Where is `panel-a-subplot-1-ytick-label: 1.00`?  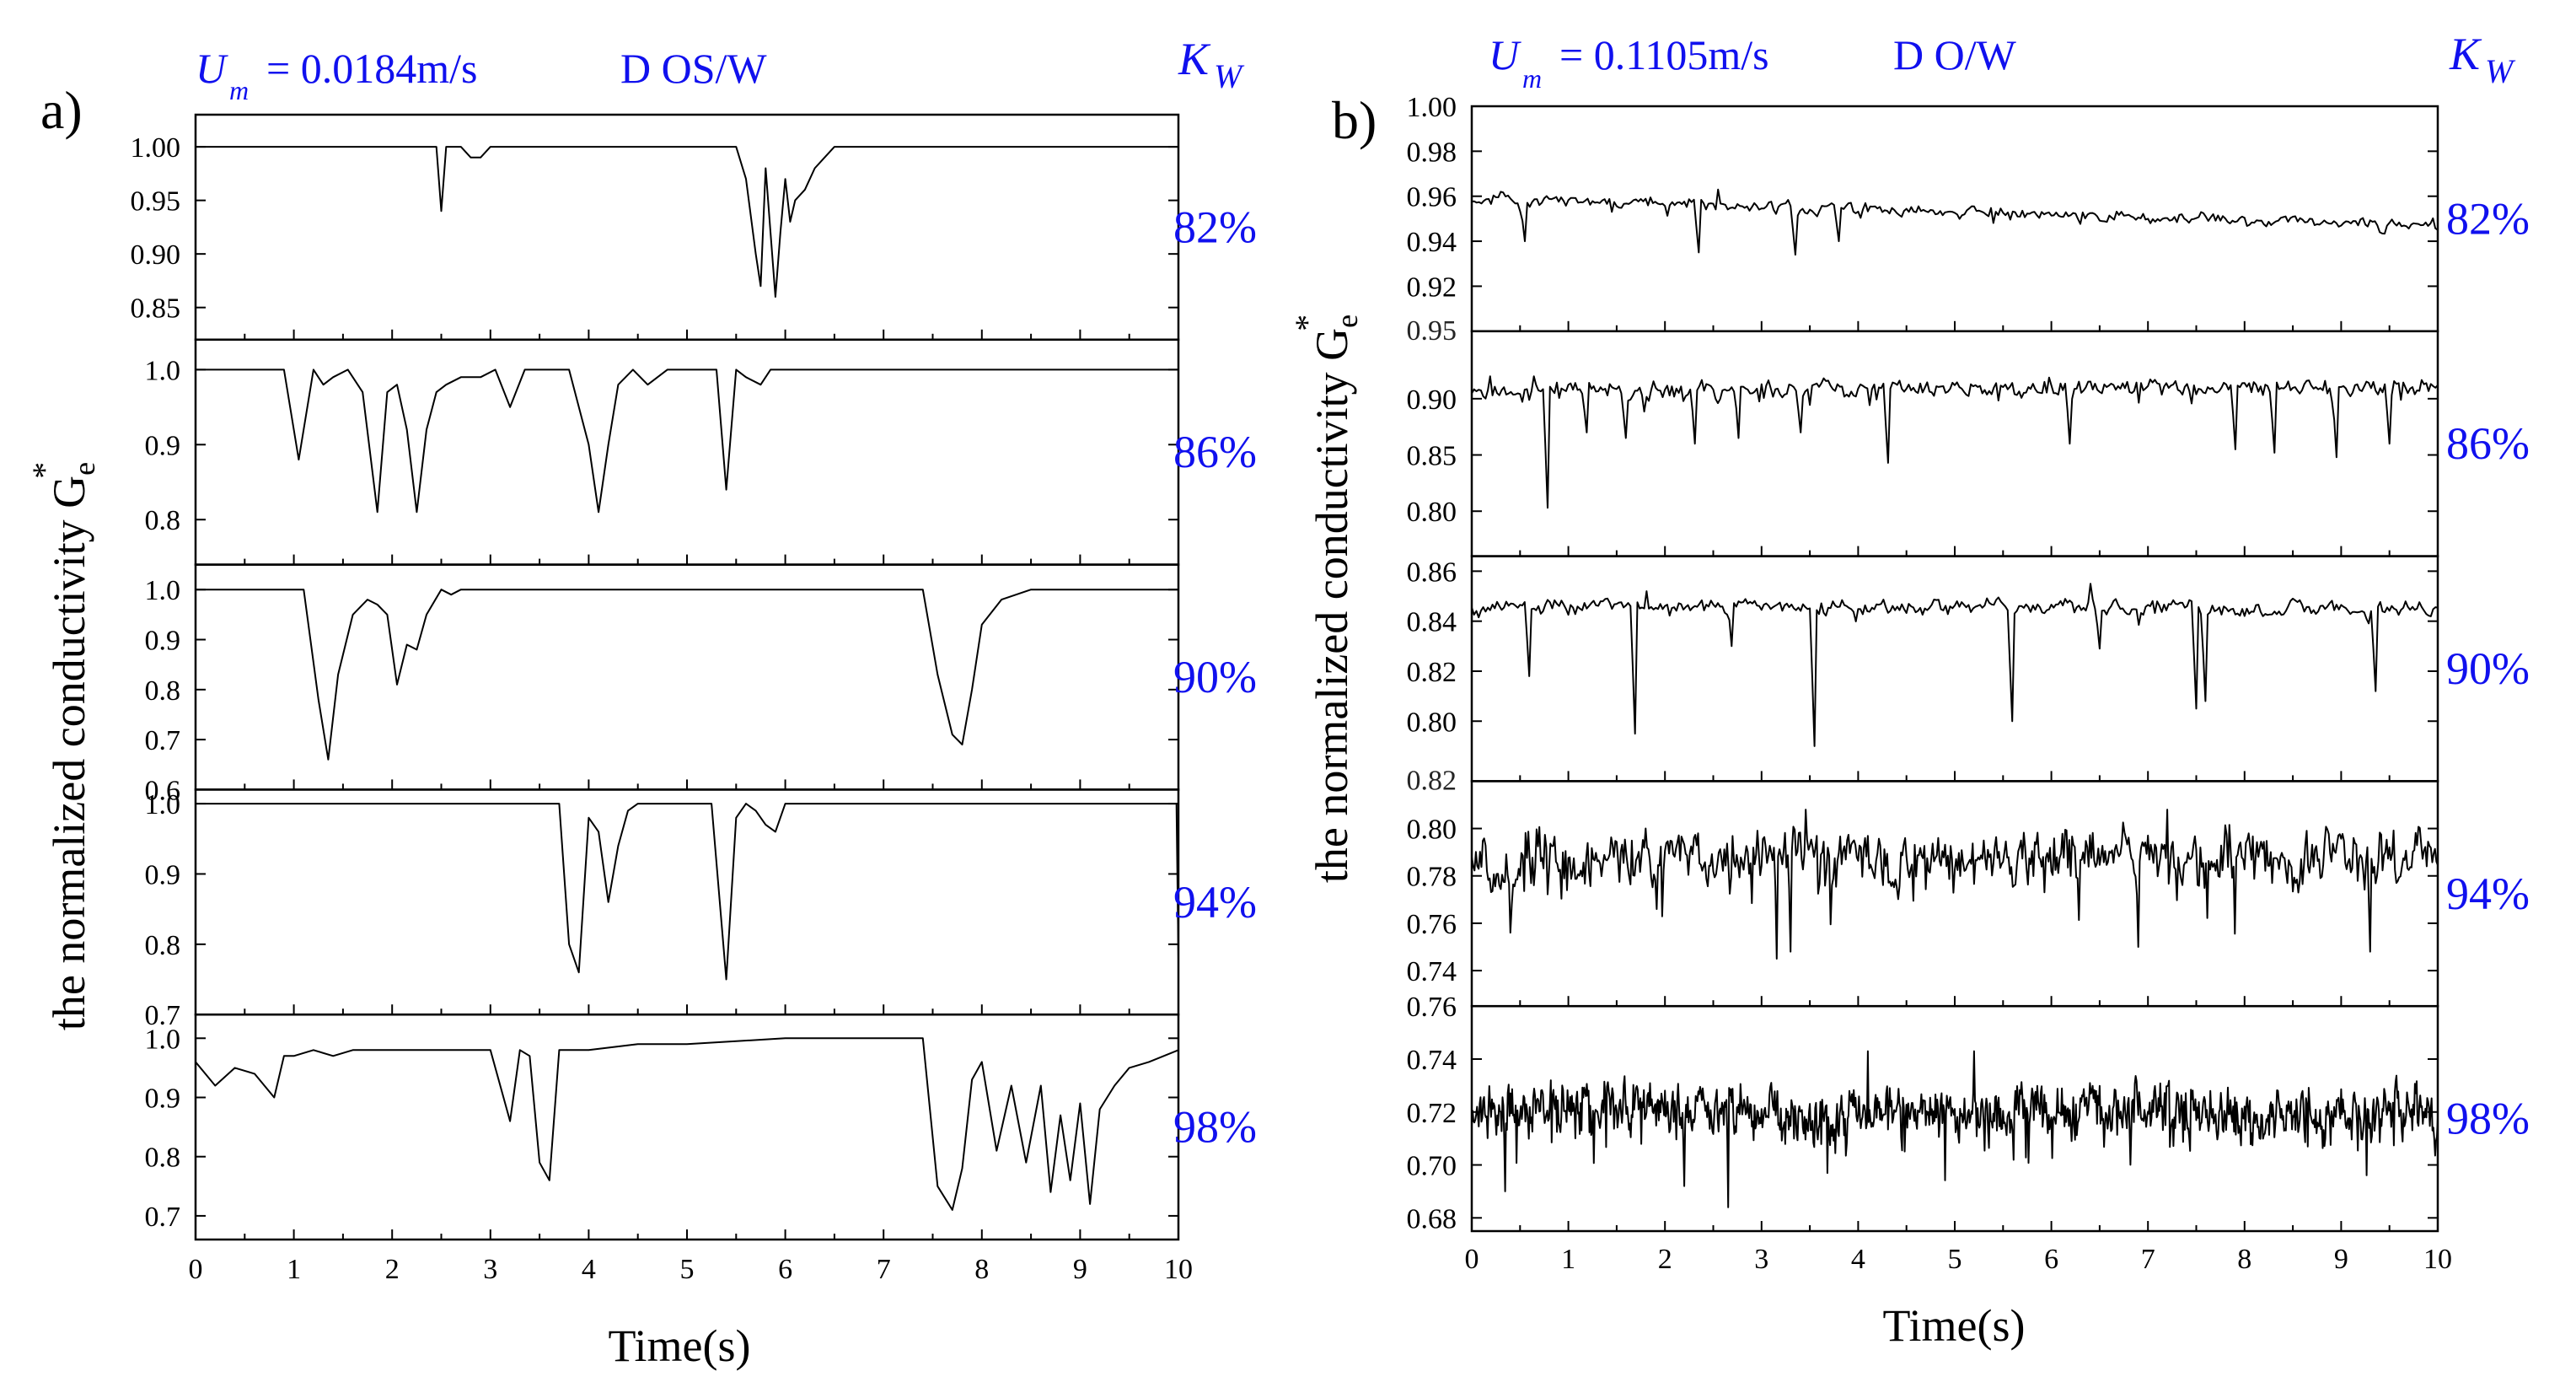
panel-a-subplot-1-ytick-label: 1.00 is located at coordinates (156, 148).